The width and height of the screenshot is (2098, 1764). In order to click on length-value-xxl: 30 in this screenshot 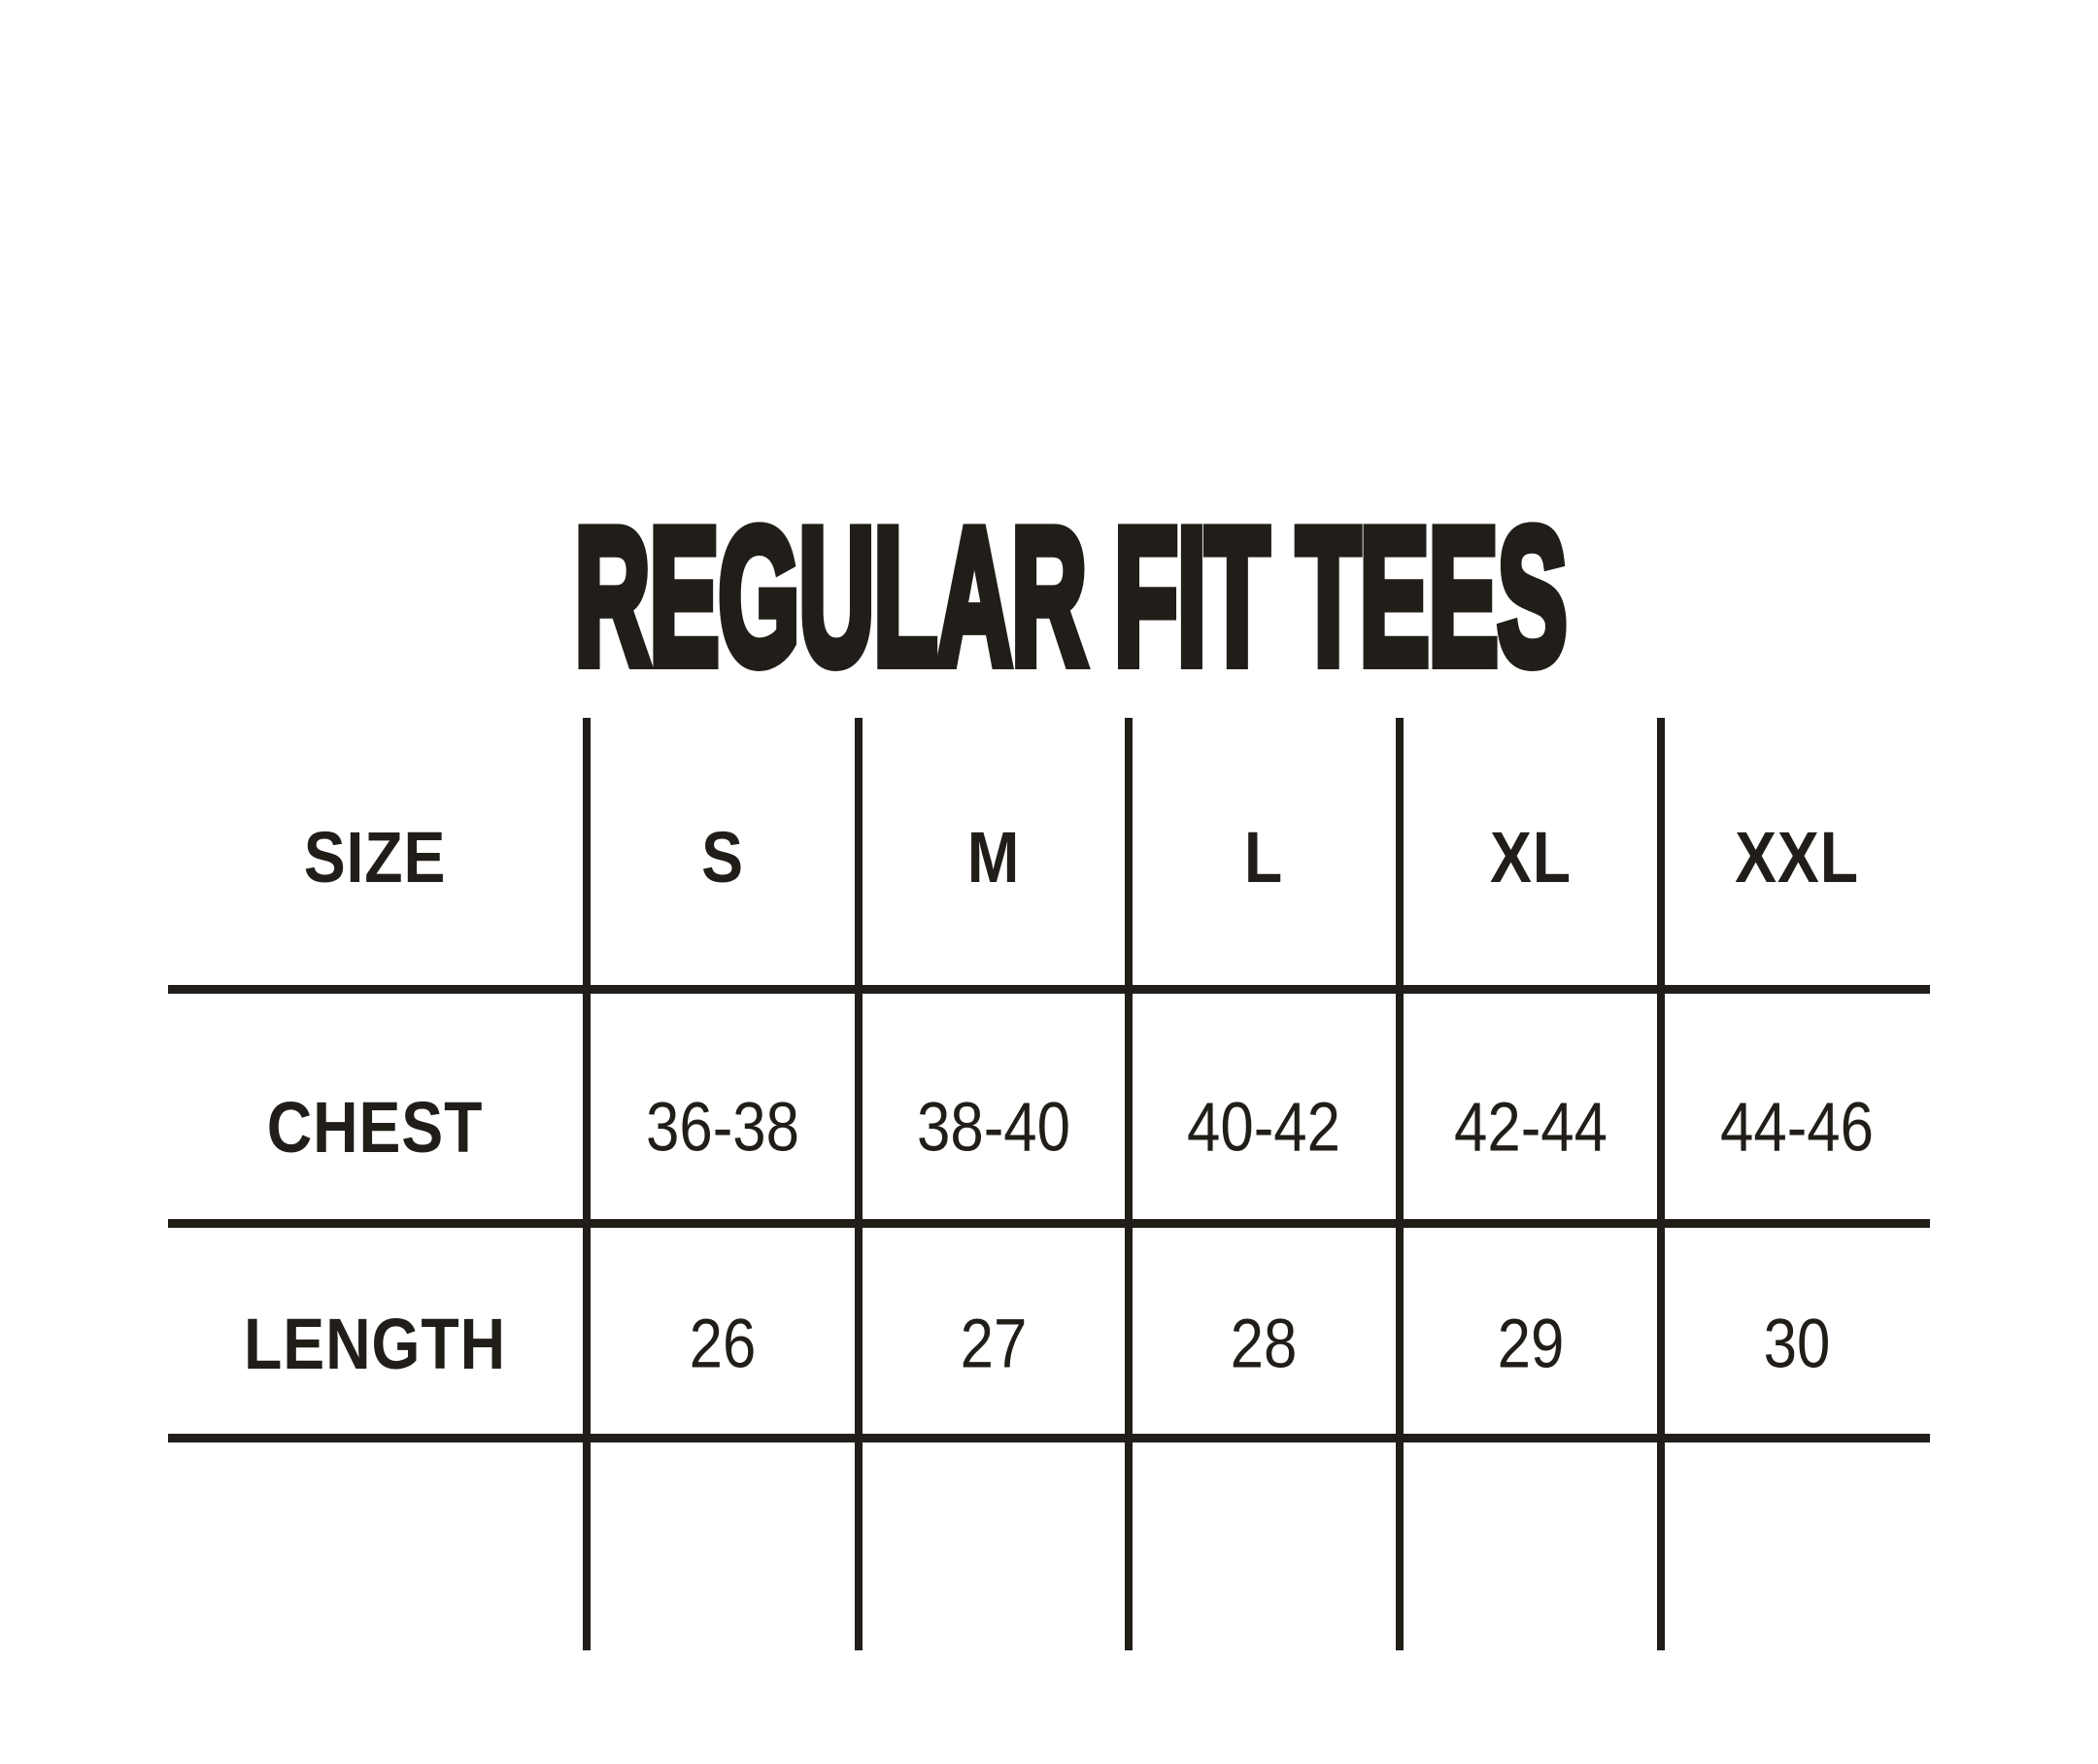, I will do `click(1797, 1344)`.